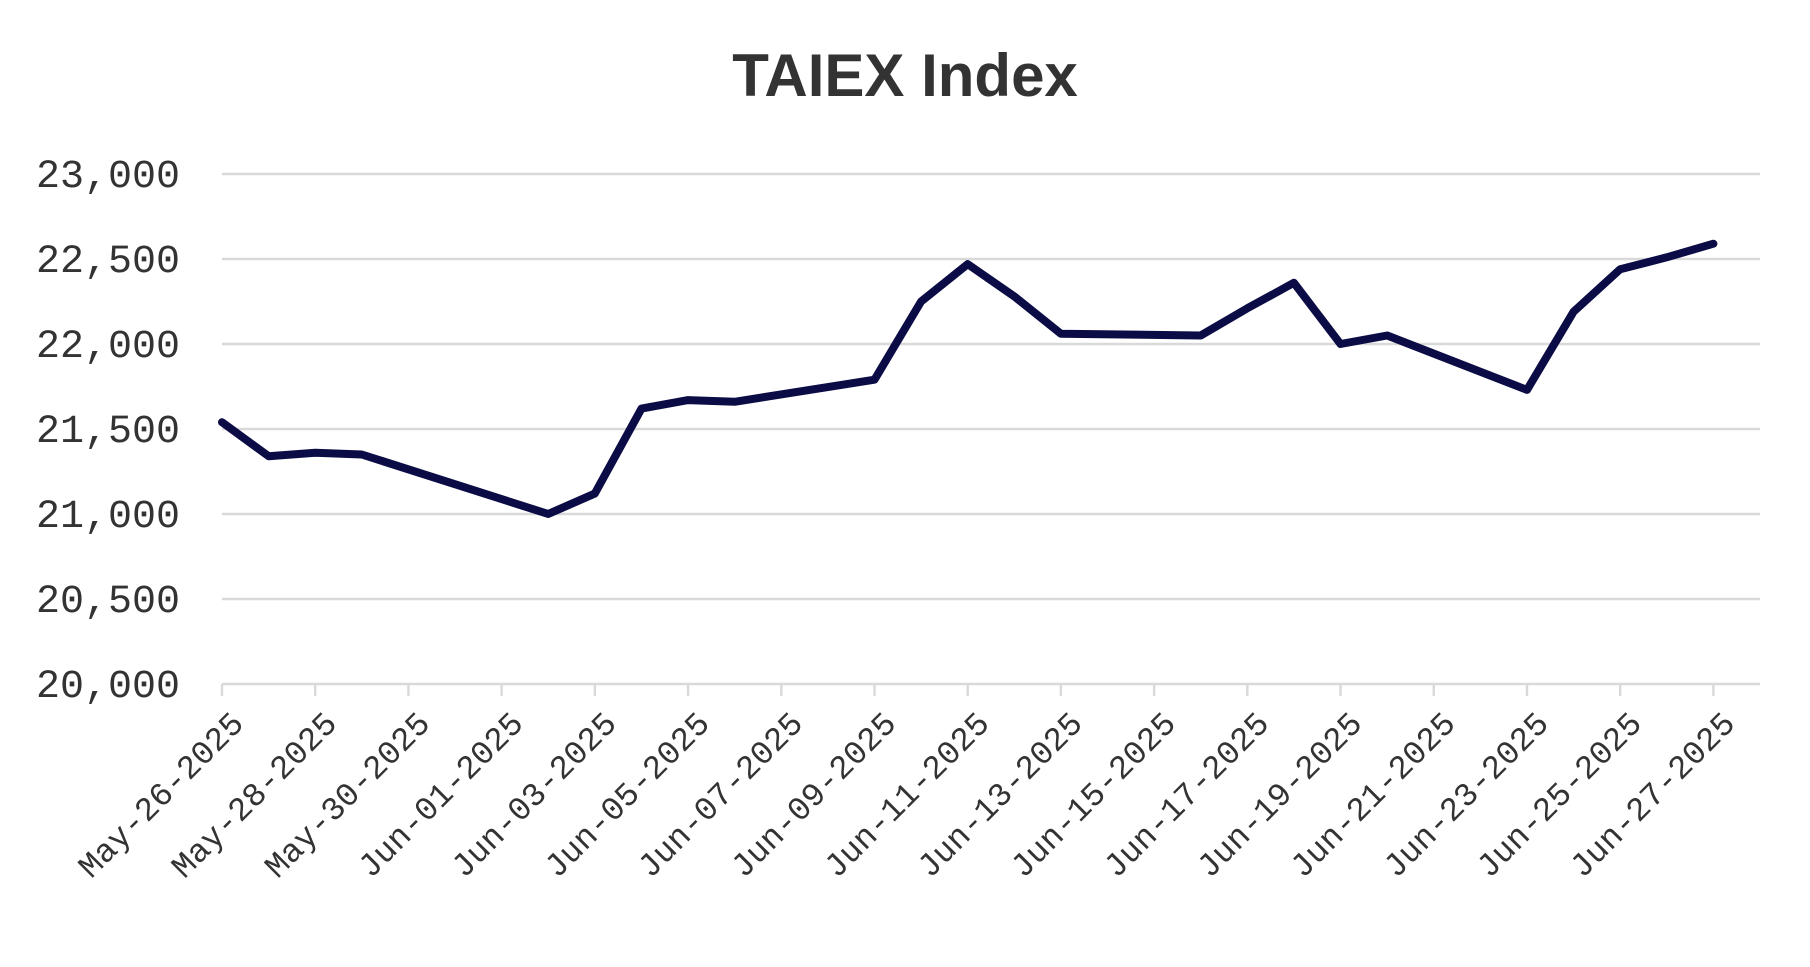 This screenshot has width=1810, height=967. Describe the element at coordinates (255, 796) in the screenshot. I see `x-tick-label: May-28-2025` at that location.